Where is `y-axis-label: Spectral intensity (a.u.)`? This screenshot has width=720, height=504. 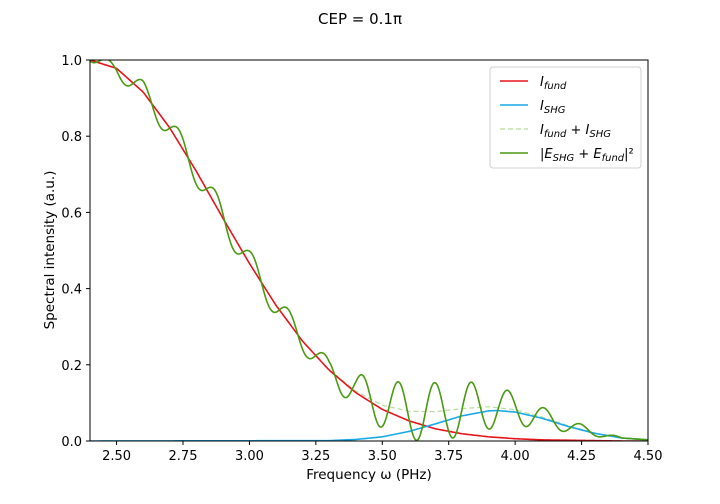
y-axis-label: Spectral intensity (a.u.) is located at coordinates (50, 250).